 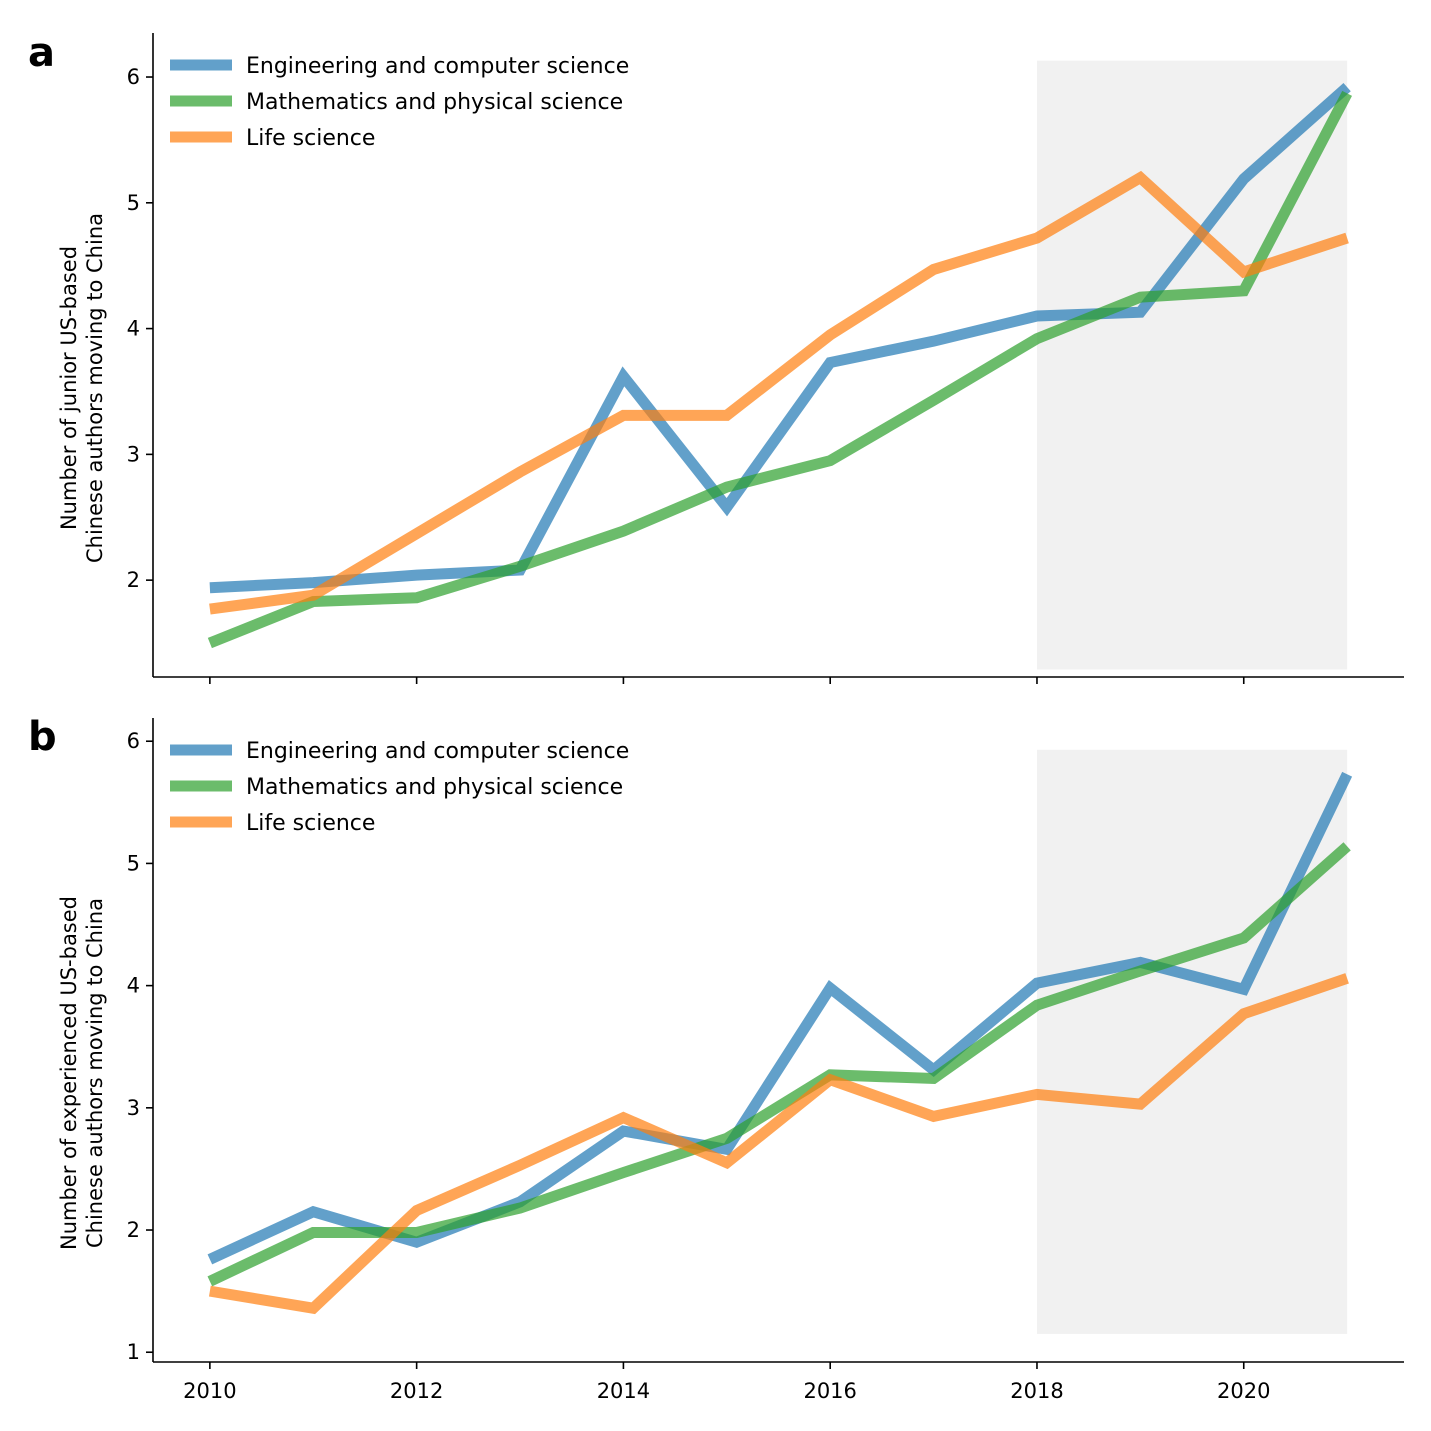 What do you see at coordinates (623, 1391) in the screenshot?
I see `x-tick-label: 2014` at bounding box center [623, 1391].